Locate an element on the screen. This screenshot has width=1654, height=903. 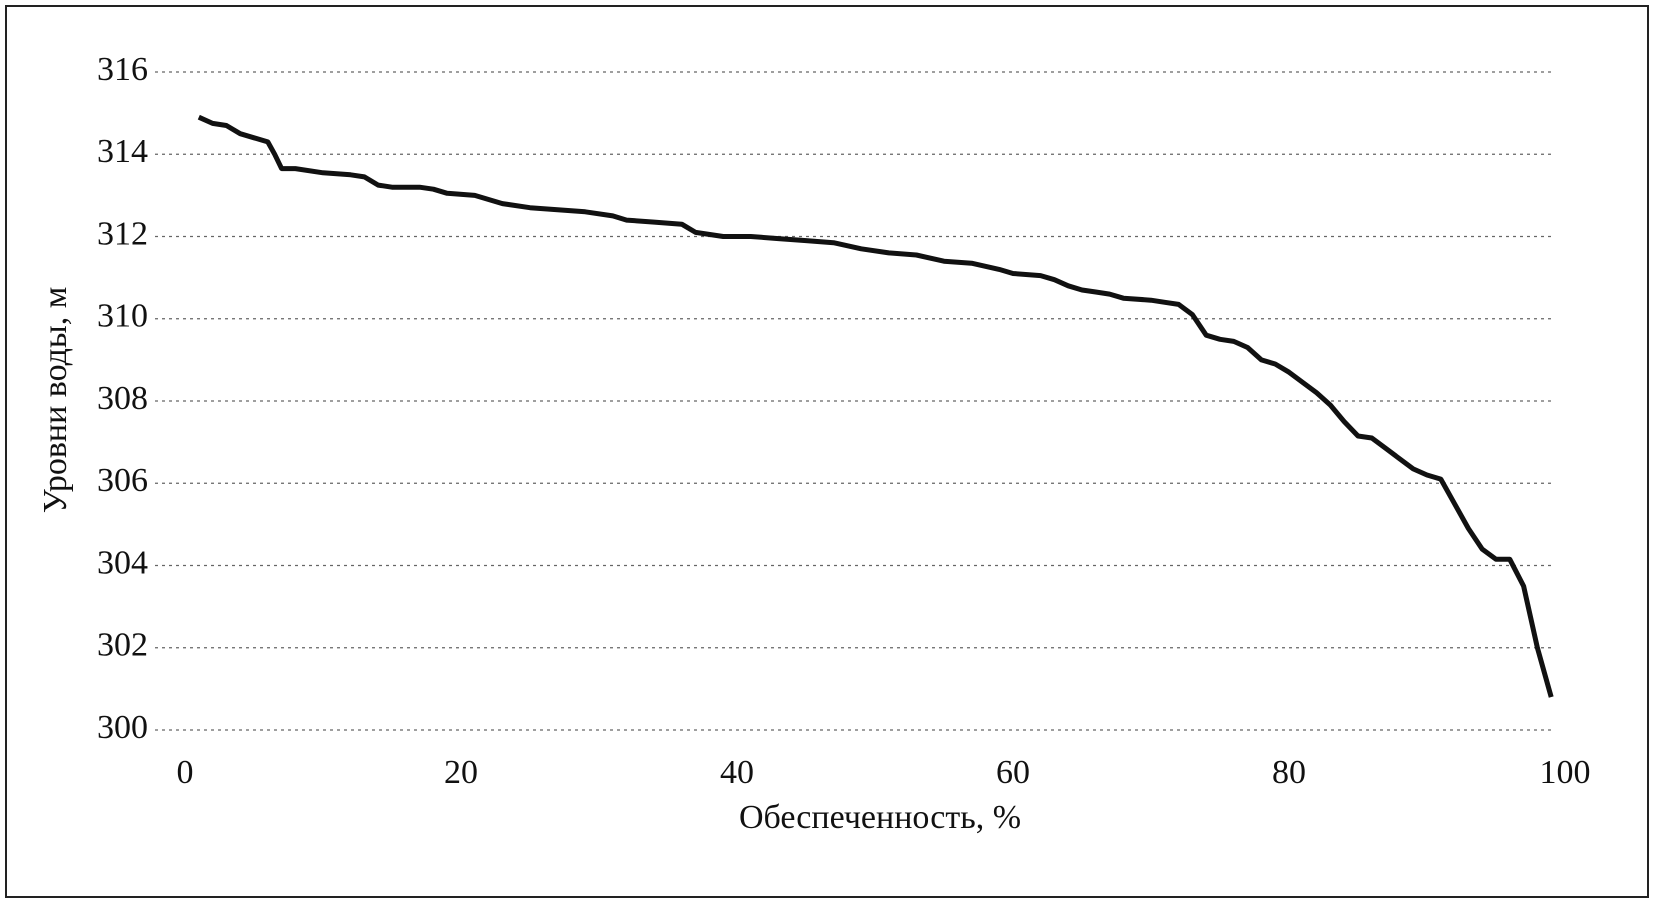
y-tick-label: 308 is located at coordinates (122, 398).